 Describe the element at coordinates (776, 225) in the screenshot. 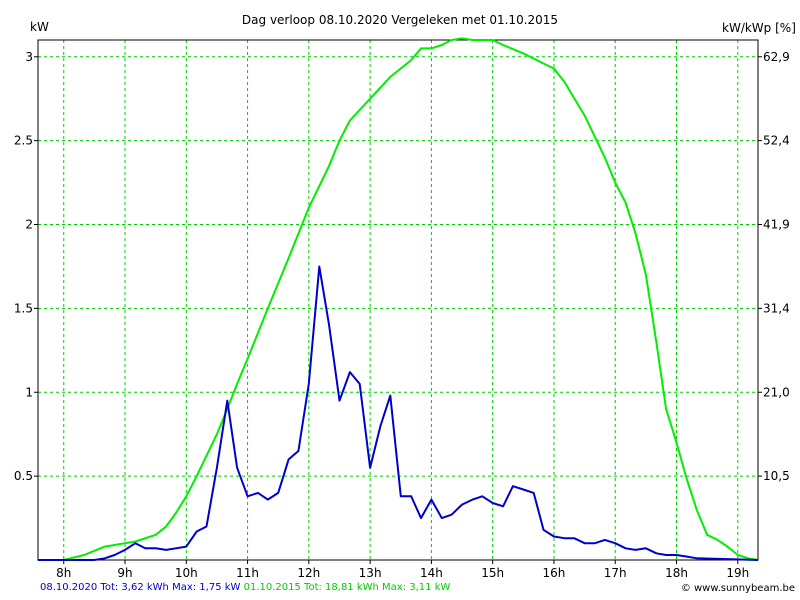

I see `y-tick-label-right: 41,9` at that location.